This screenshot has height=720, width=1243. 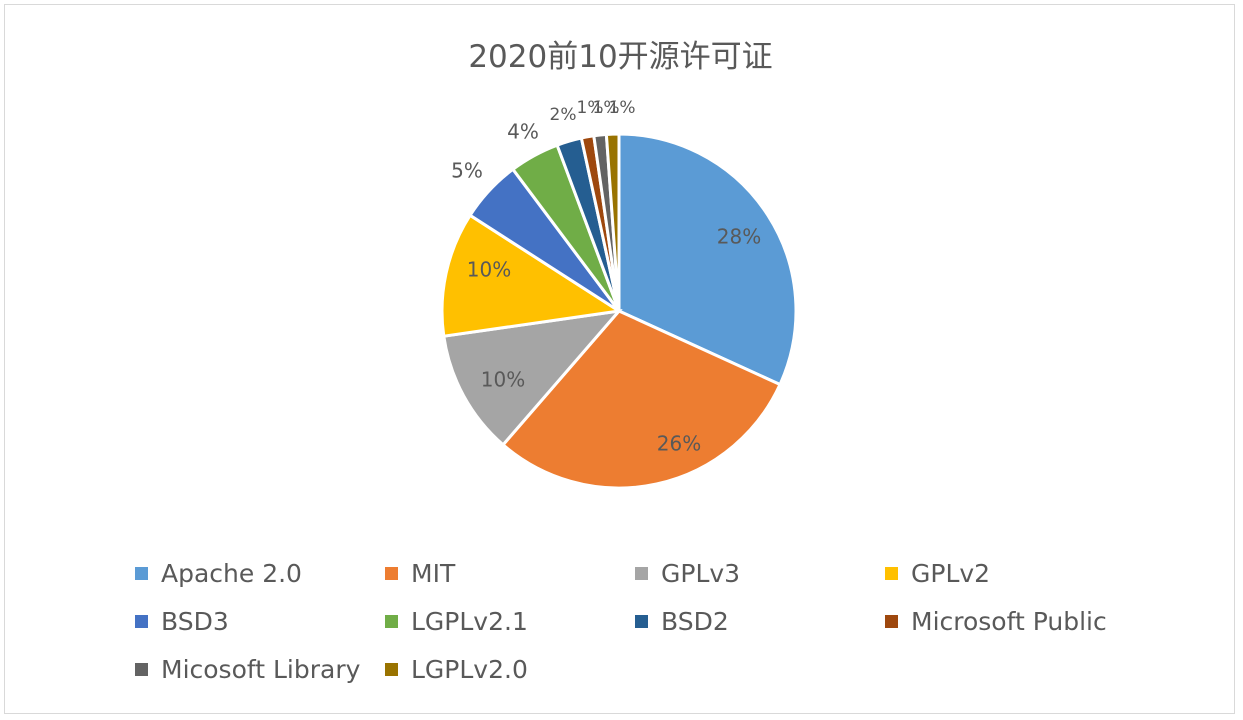 What do you see at coordinates (679, 444) in the screenshot?
I see `data-label-mit: 26%` at bounding box center [679, 444].